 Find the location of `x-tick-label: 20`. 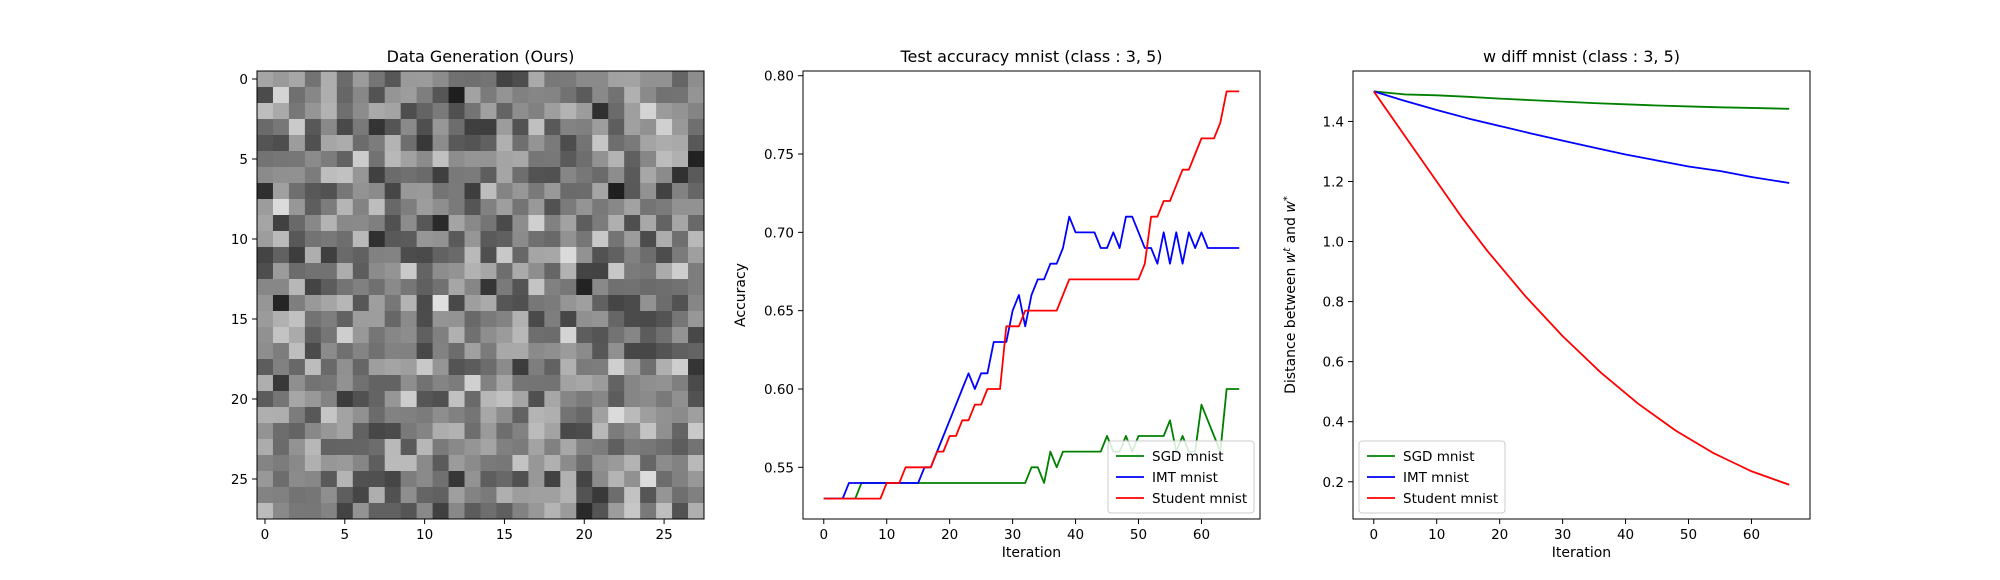

x-tick-label: 20 is located at coordinates (949, 535).